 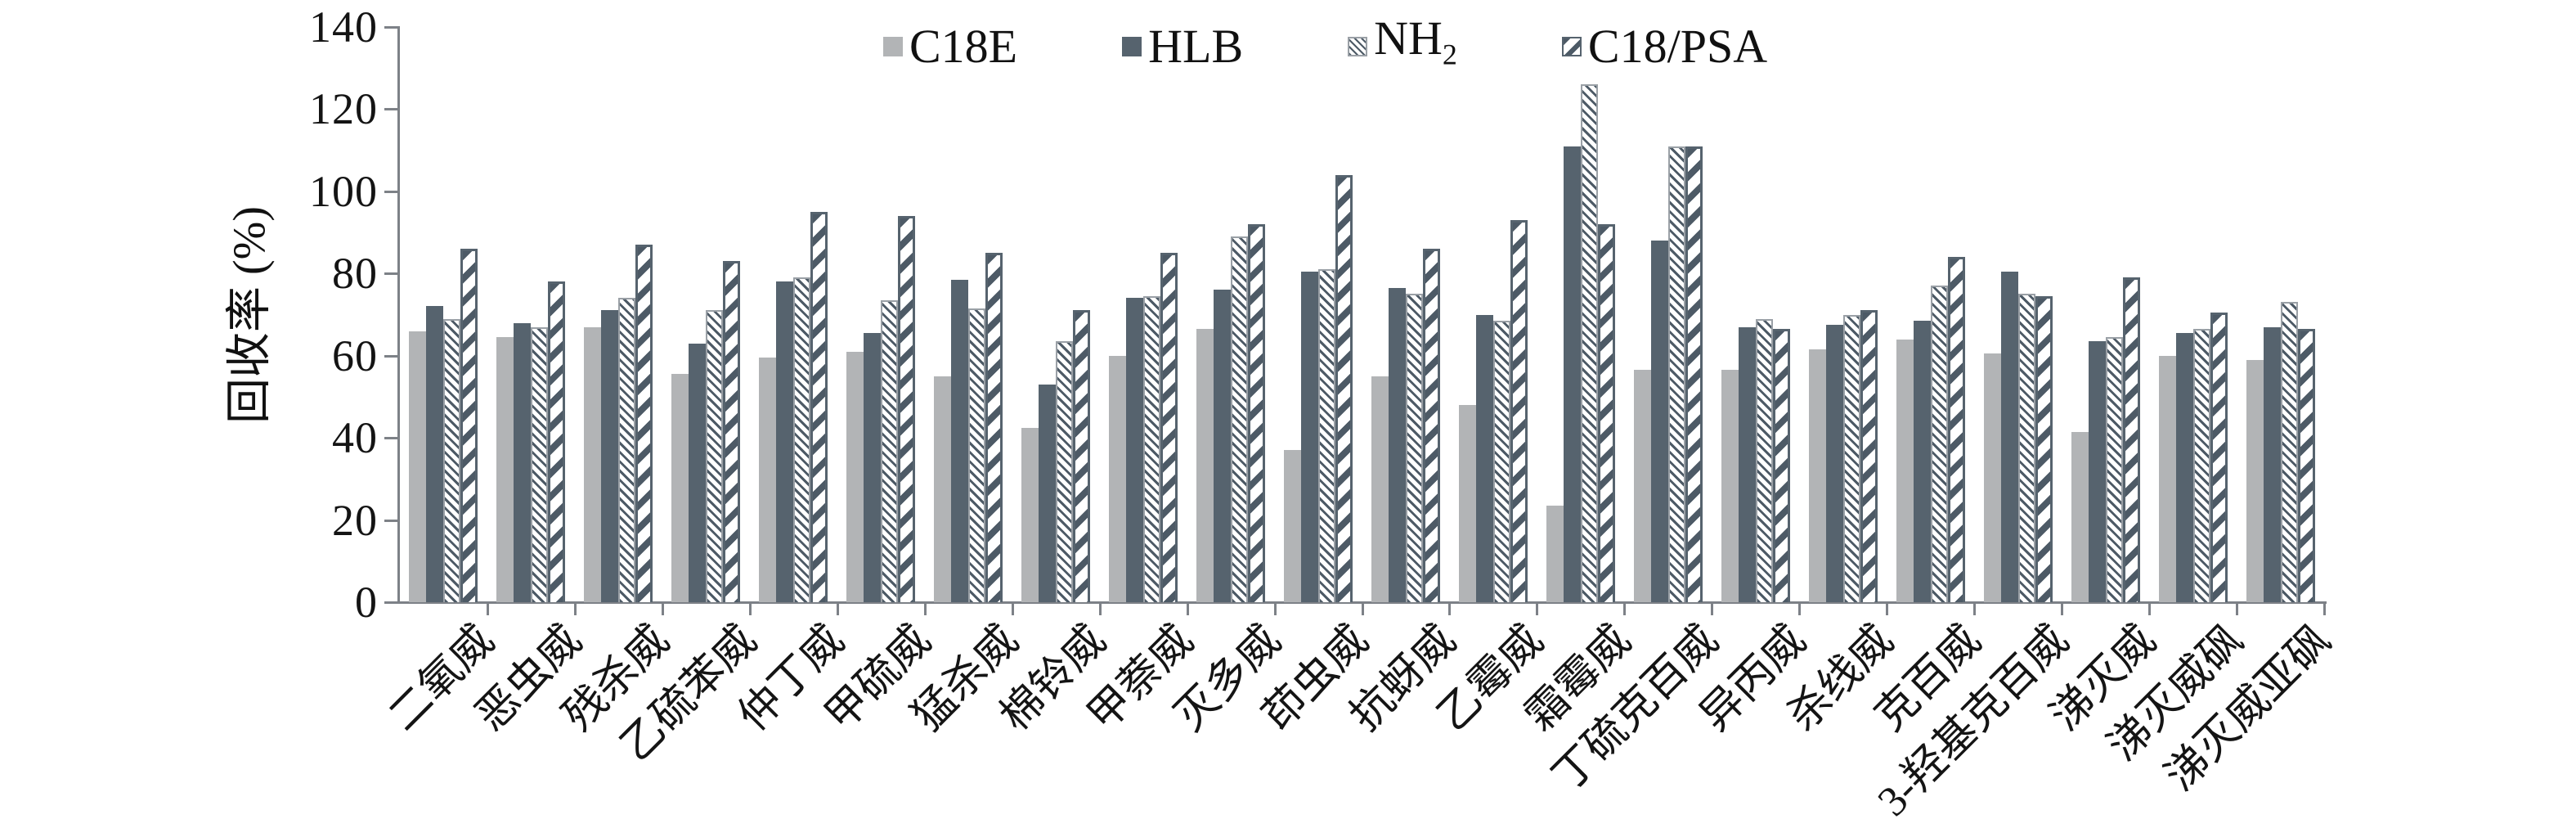 I want to click on bar-HLB-异丙威, so click(x=1747, y=464).